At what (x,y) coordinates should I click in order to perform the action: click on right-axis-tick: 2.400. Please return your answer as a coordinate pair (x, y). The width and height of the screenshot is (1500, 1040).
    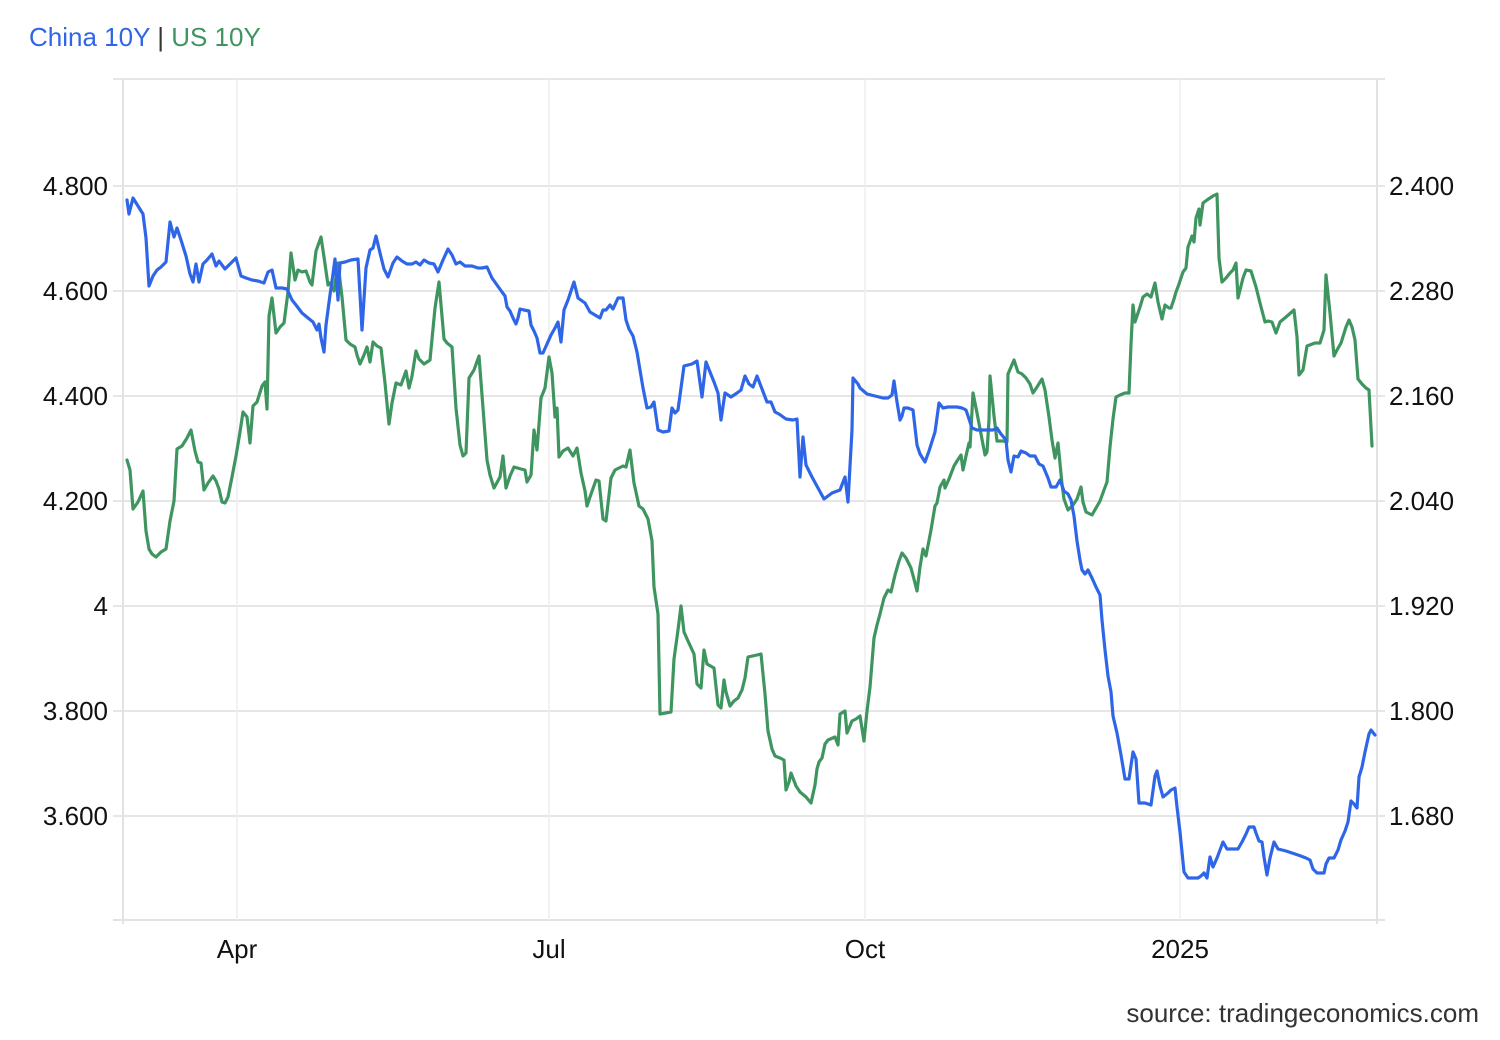
    Looking at the image, I should click on (1421, 186).